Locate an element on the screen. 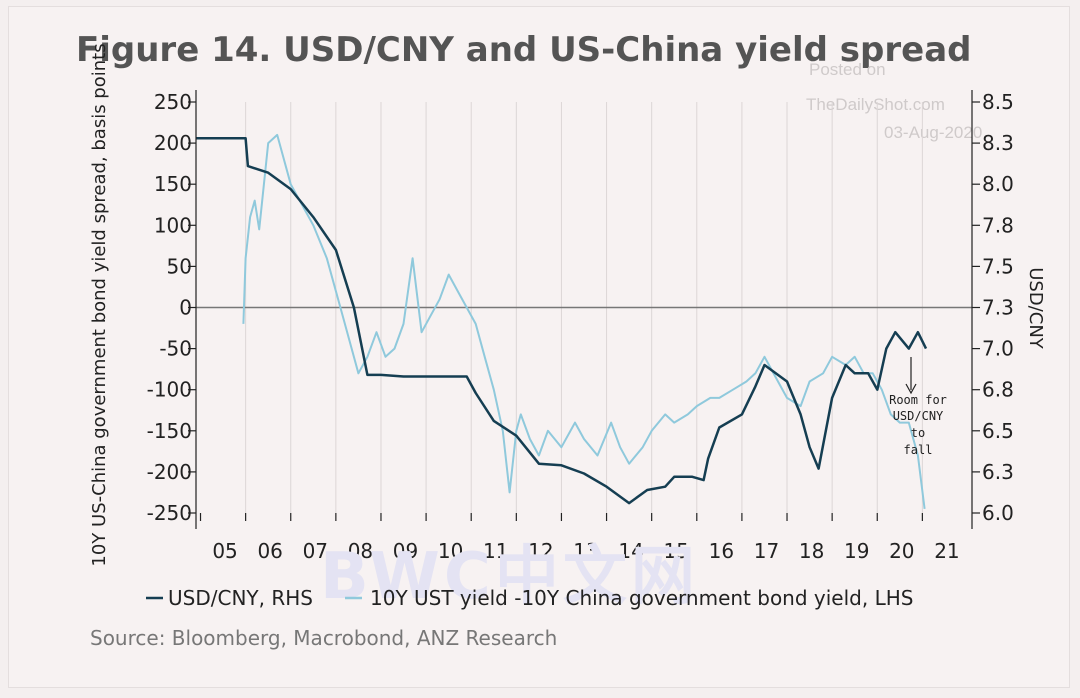 This screenshot has width=1080, height=698. x-tick-label: 14 is located at coordinates (630, 551).